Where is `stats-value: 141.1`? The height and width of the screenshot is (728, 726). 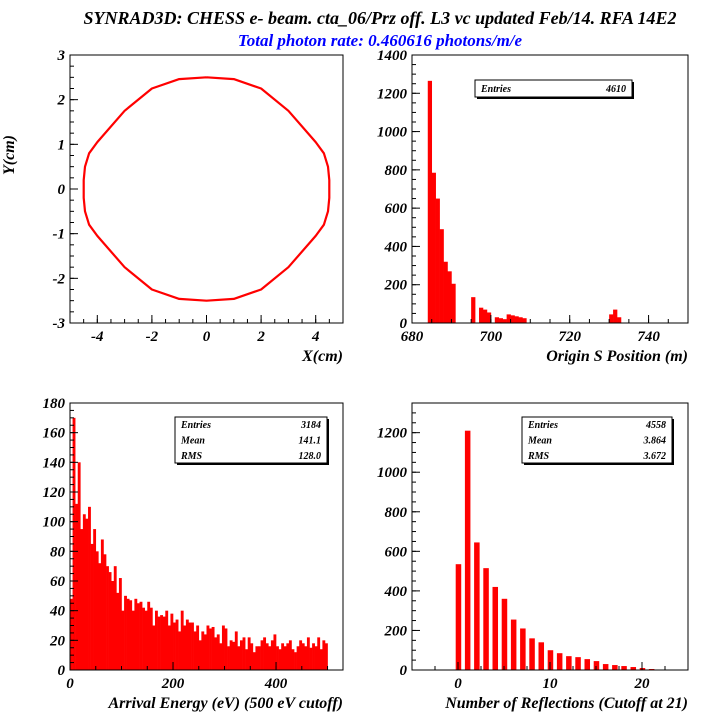 stats-value: 141.1 is located at coordinates (310, 441).